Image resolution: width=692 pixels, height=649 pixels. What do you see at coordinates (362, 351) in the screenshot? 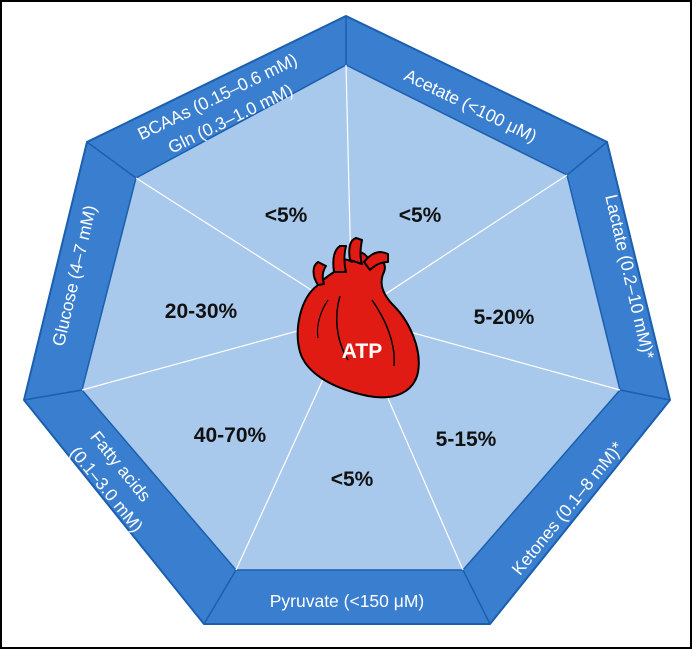
I see `center-label: ATP` at bounding box center [362, 351].